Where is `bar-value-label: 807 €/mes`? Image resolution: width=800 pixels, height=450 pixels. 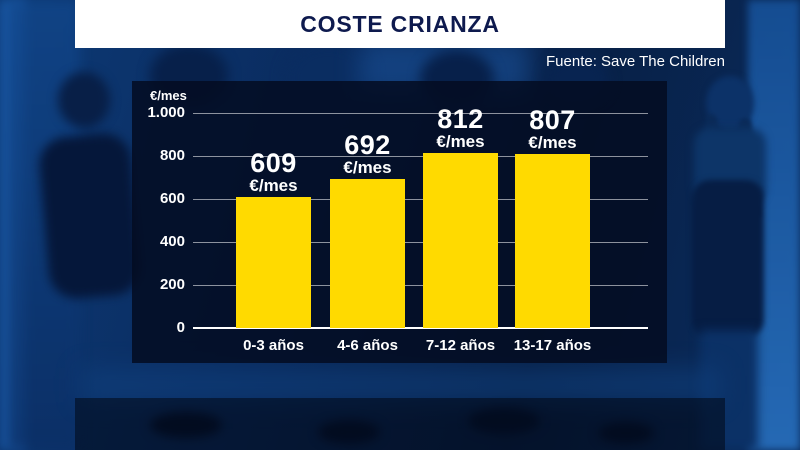
bar-value-label: 807 €/mes is located at coordinates (553, 128).